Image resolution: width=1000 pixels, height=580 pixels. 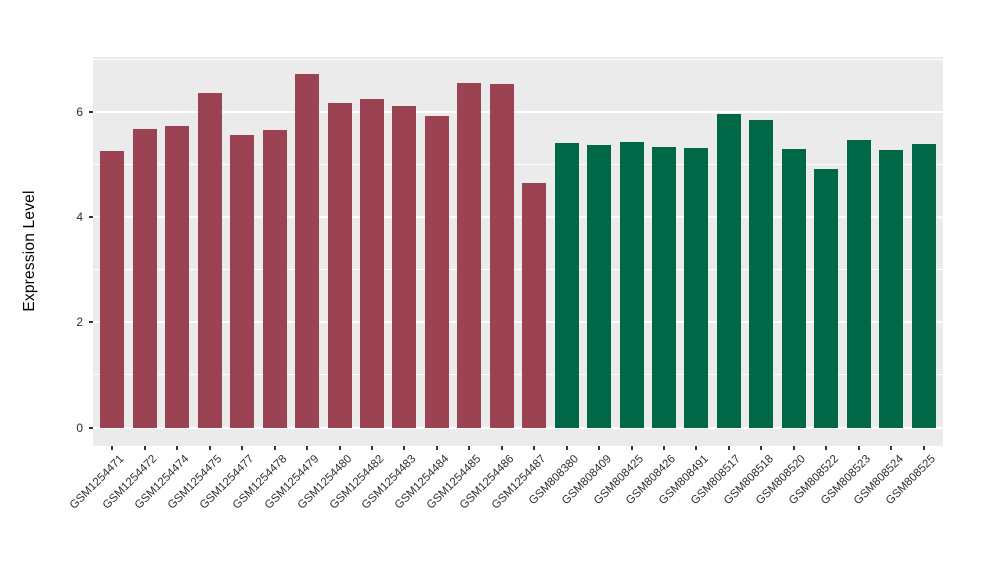 What do you see at coordinates (79, 111) in the screenshot?
I see `y-tick-label: 6` at bounding box center [79, 111].